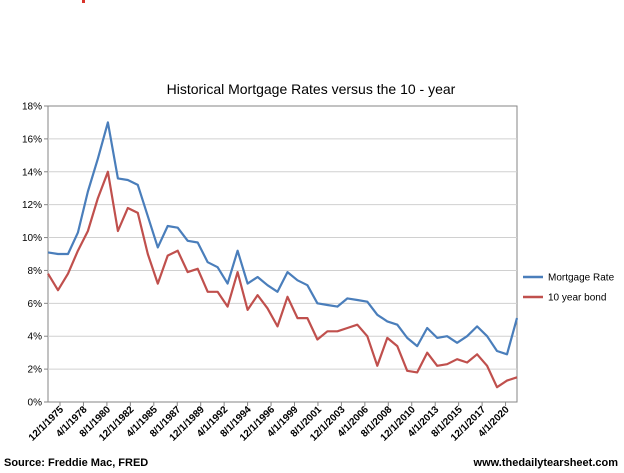 The height and width of the screenshot is (473, 624). I want to click on y-tick-label: 8%, so click(35, 271).